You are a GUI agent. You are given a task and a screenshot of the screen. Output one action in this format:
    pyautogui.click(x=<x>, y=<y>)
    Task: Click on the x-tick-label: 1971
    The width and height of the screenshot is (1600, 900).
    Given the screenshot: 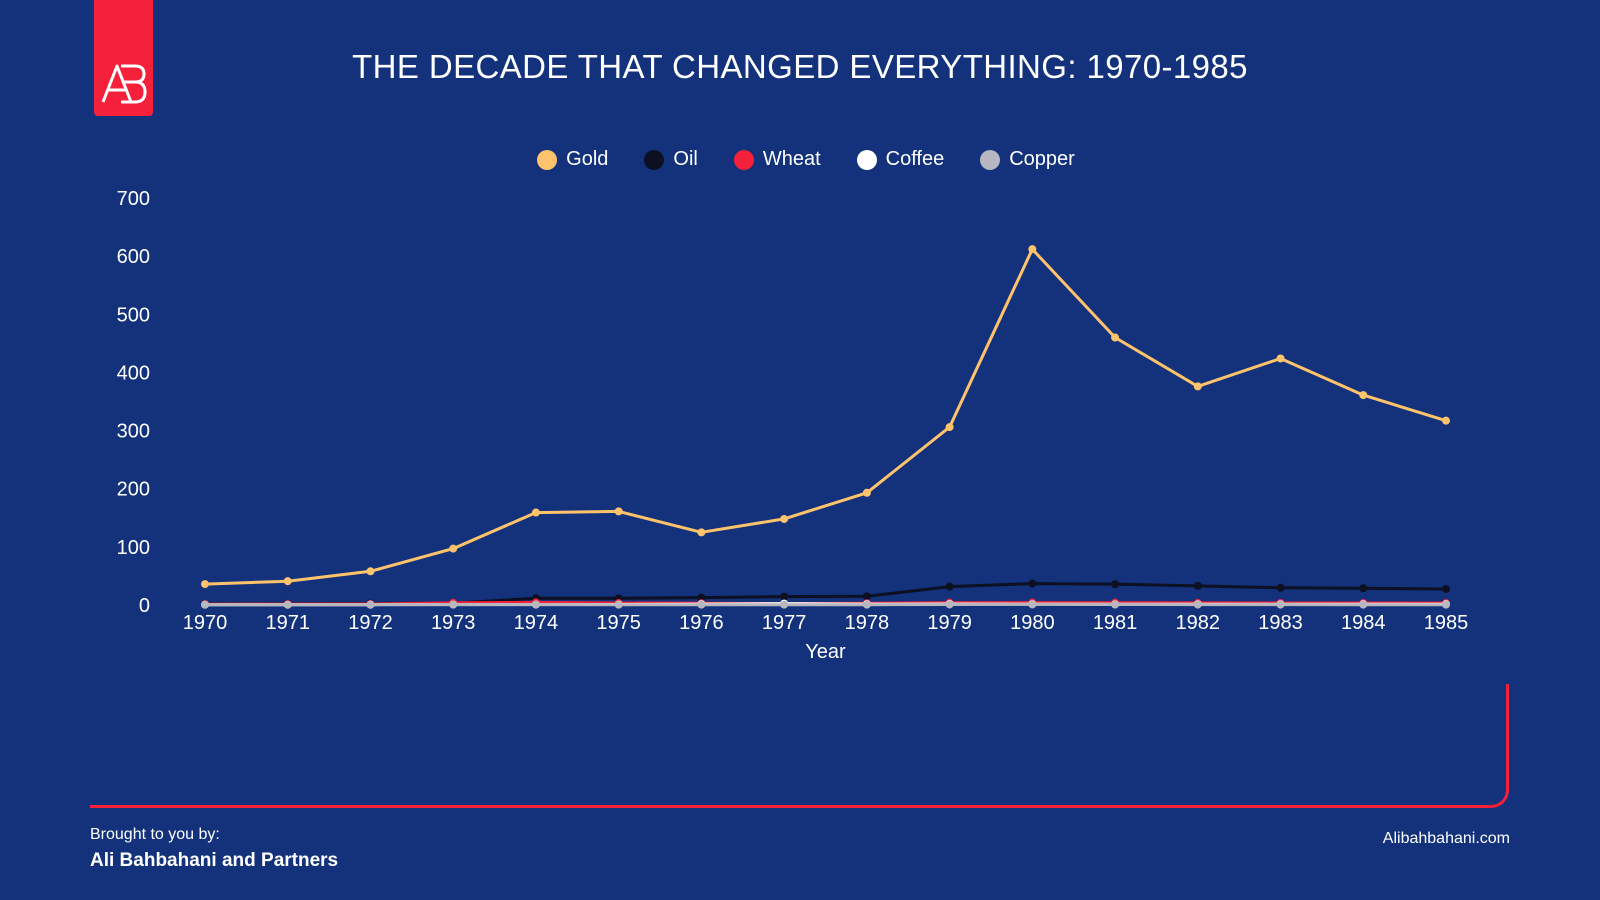 What is the action you would take?
    pyautogui.click(x=287, y=623)
    